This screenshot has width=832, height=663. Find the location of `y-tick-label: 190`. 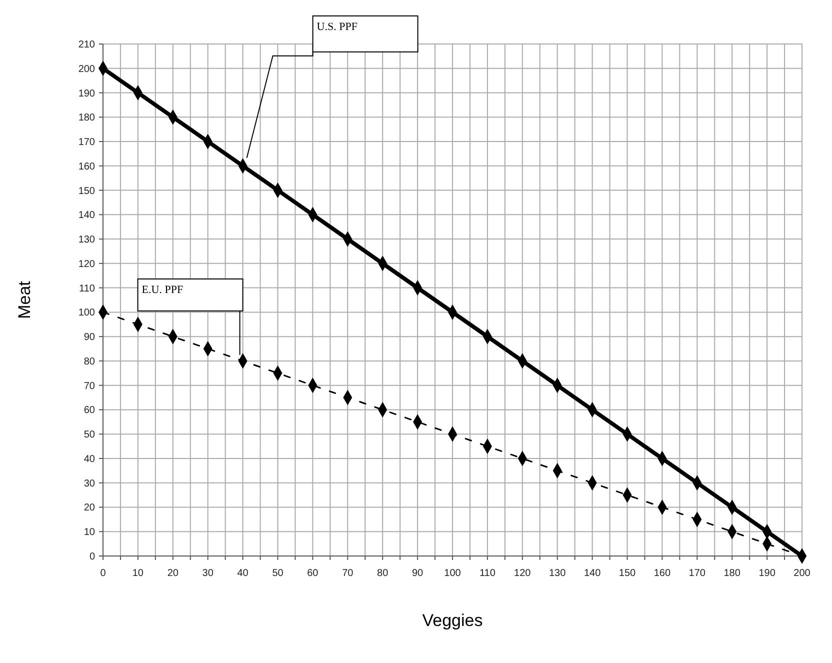

y-tick-label: 190 is located at coordinates (87, 94).